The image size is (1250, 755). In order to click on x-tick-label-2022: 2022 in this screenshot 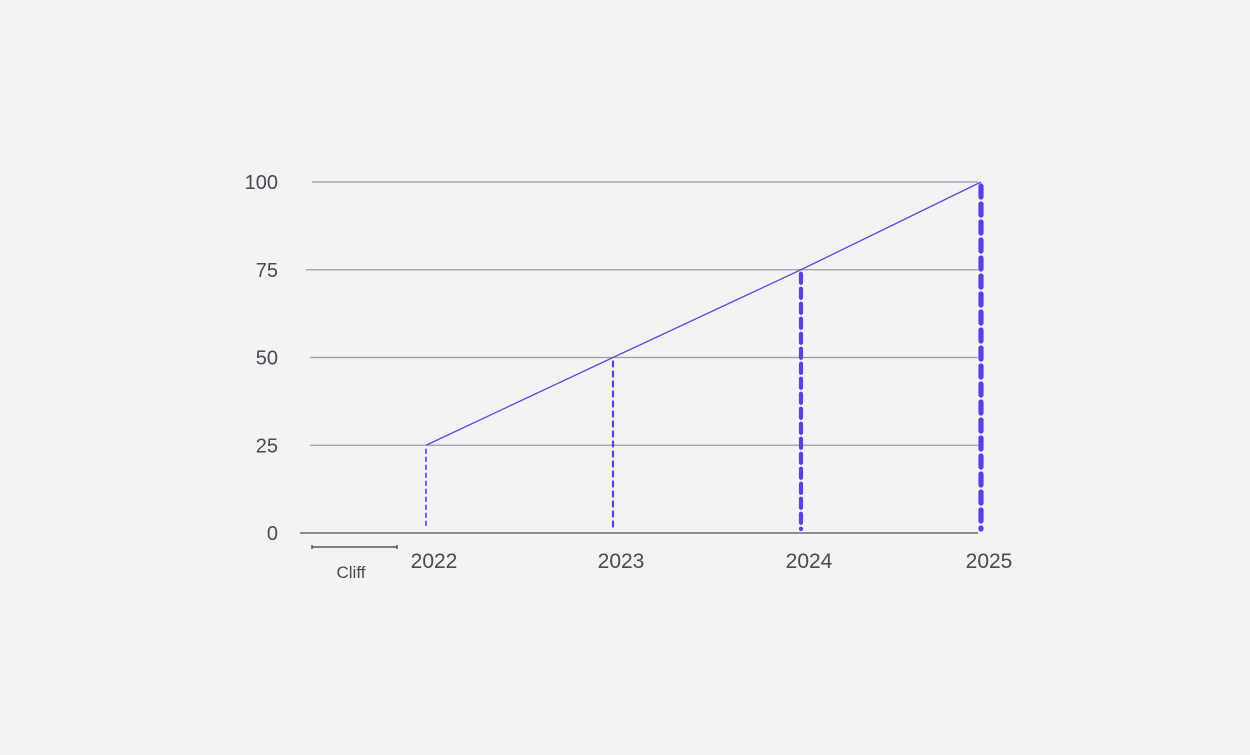, I will do `click(434, 561)`.